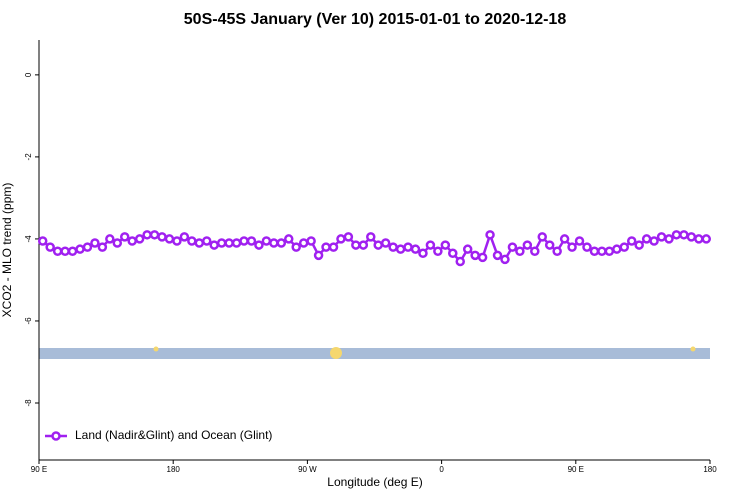 The width and height of the screenshot is (750, 500). What do you see at coordinates (28, 321) in the screenshot?
I see `y-tick-label: -6` at bounding box center [28, 321].